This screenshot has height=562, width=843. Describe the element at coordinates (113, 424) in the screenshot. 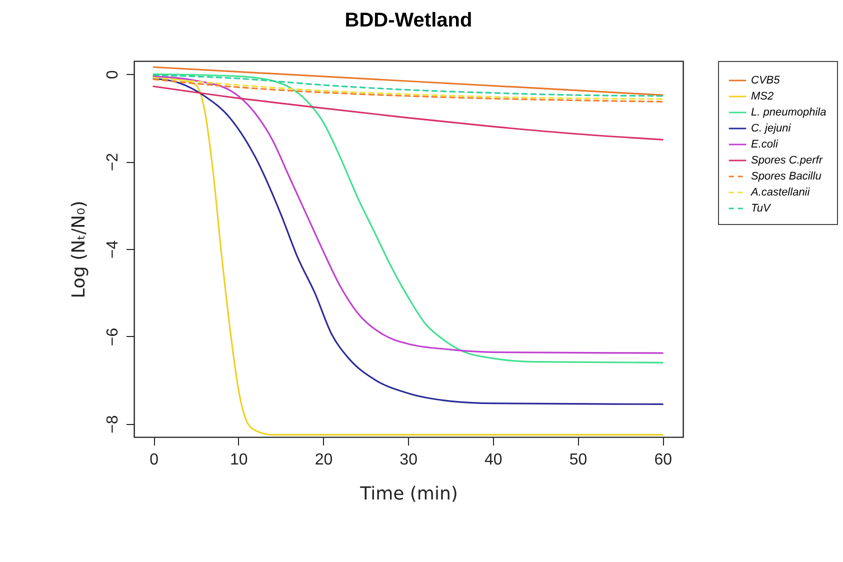

I see `y-tick-label: −8` at that location.